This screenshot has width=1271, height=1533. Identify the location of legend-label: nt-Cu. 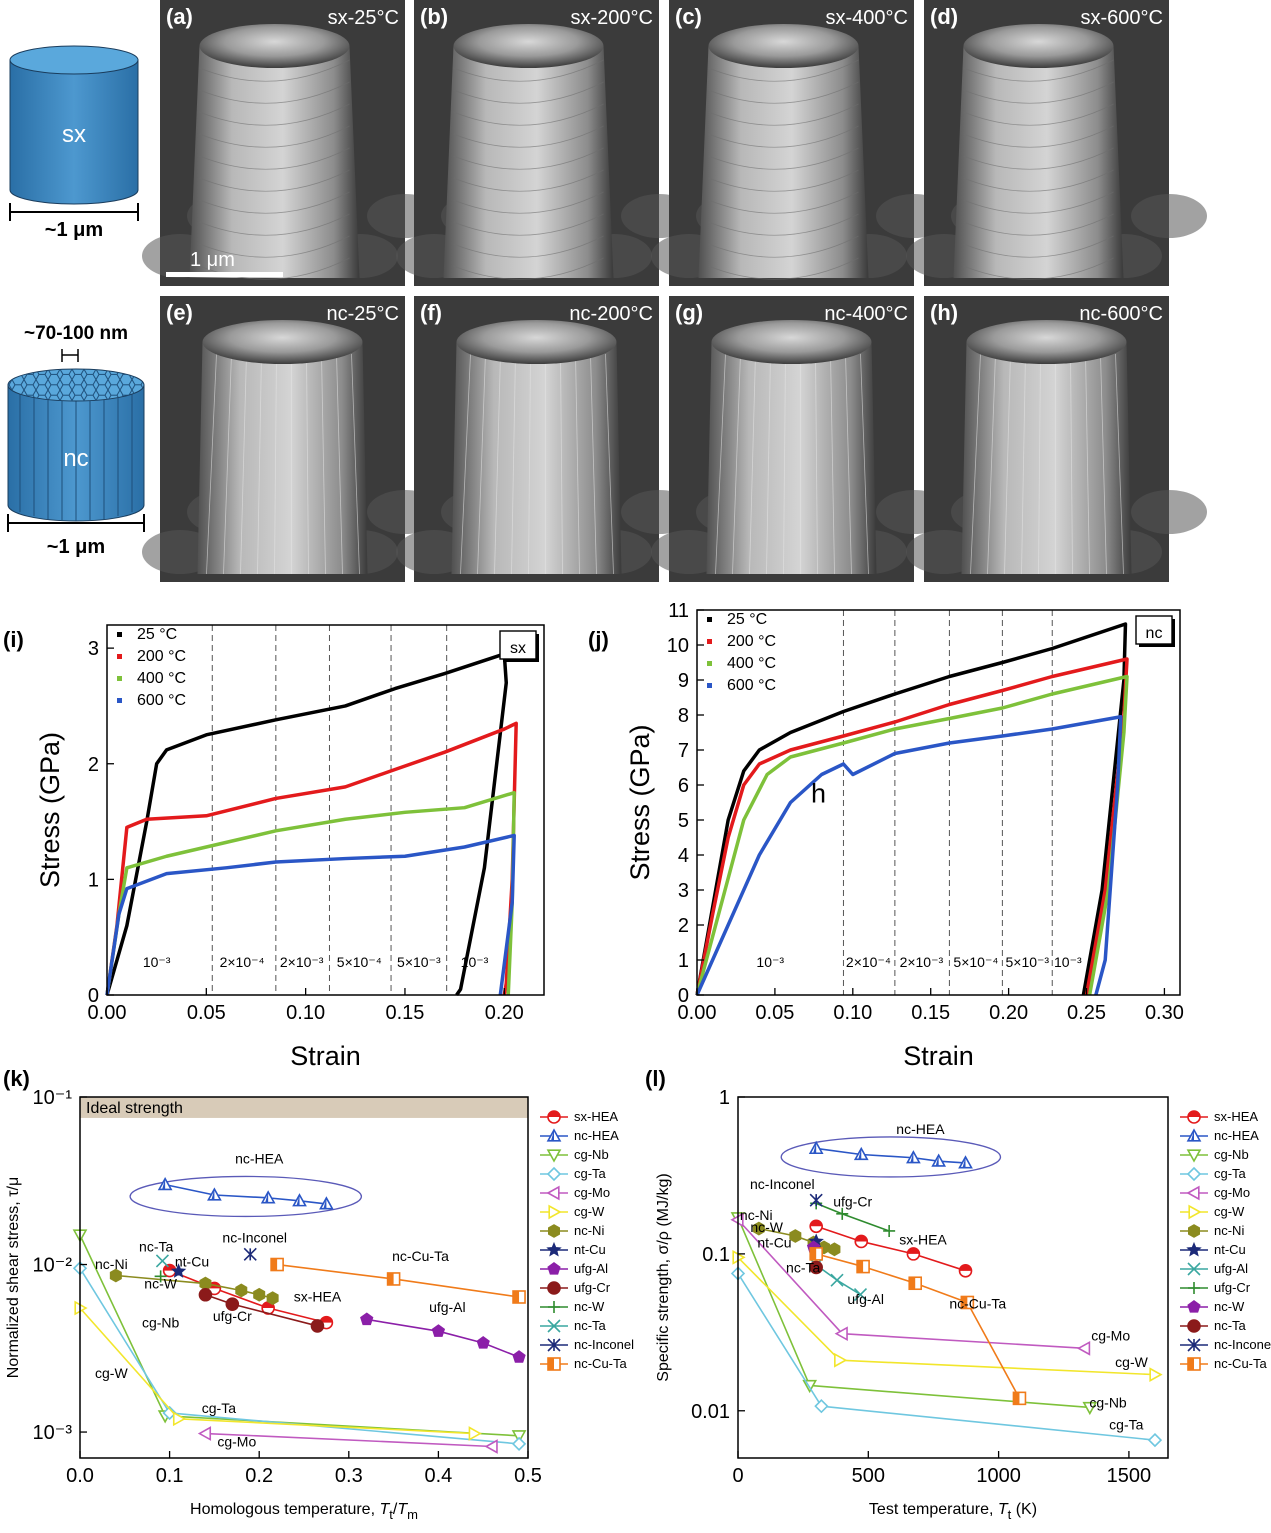
(590, 1249).